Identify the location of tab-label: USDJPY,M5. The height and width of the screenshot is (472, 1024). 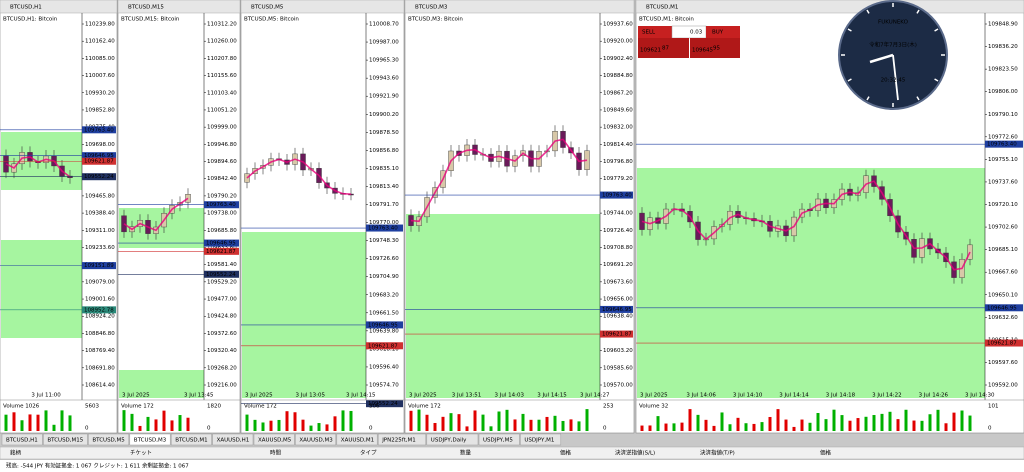
(498, 441).